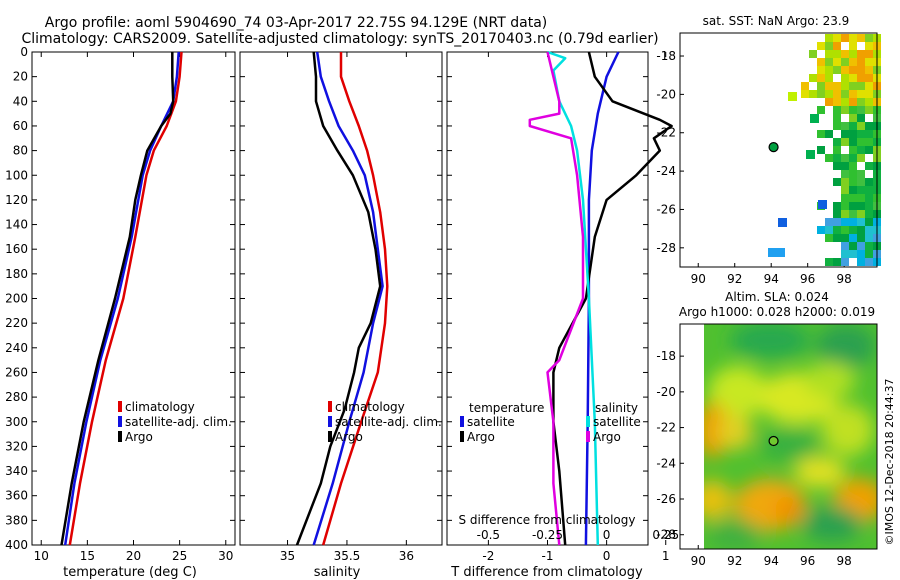  I want to click on s-tick-label: 0, so click(607, 535).